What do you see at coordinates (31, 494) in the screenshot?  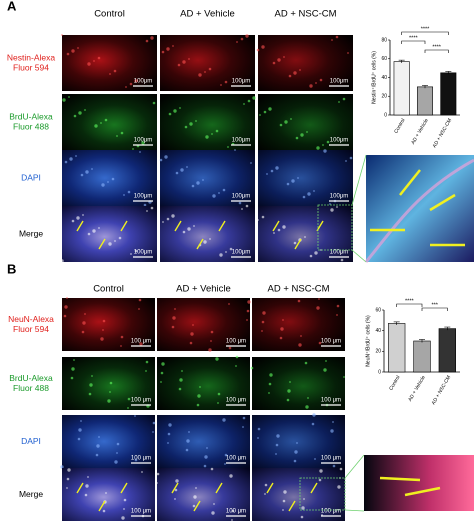 I see `row-label: Merge` at bounding box center [31, 494].